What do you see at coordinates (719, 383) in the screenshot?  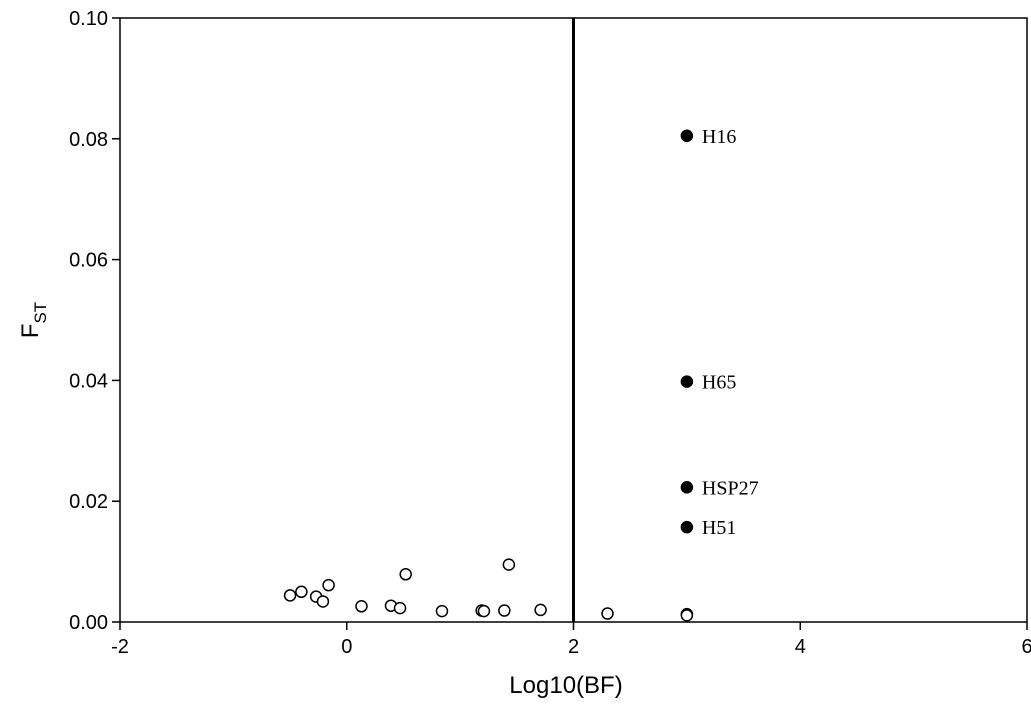 I see `point-label: H65` at bounding box center [719, 383].